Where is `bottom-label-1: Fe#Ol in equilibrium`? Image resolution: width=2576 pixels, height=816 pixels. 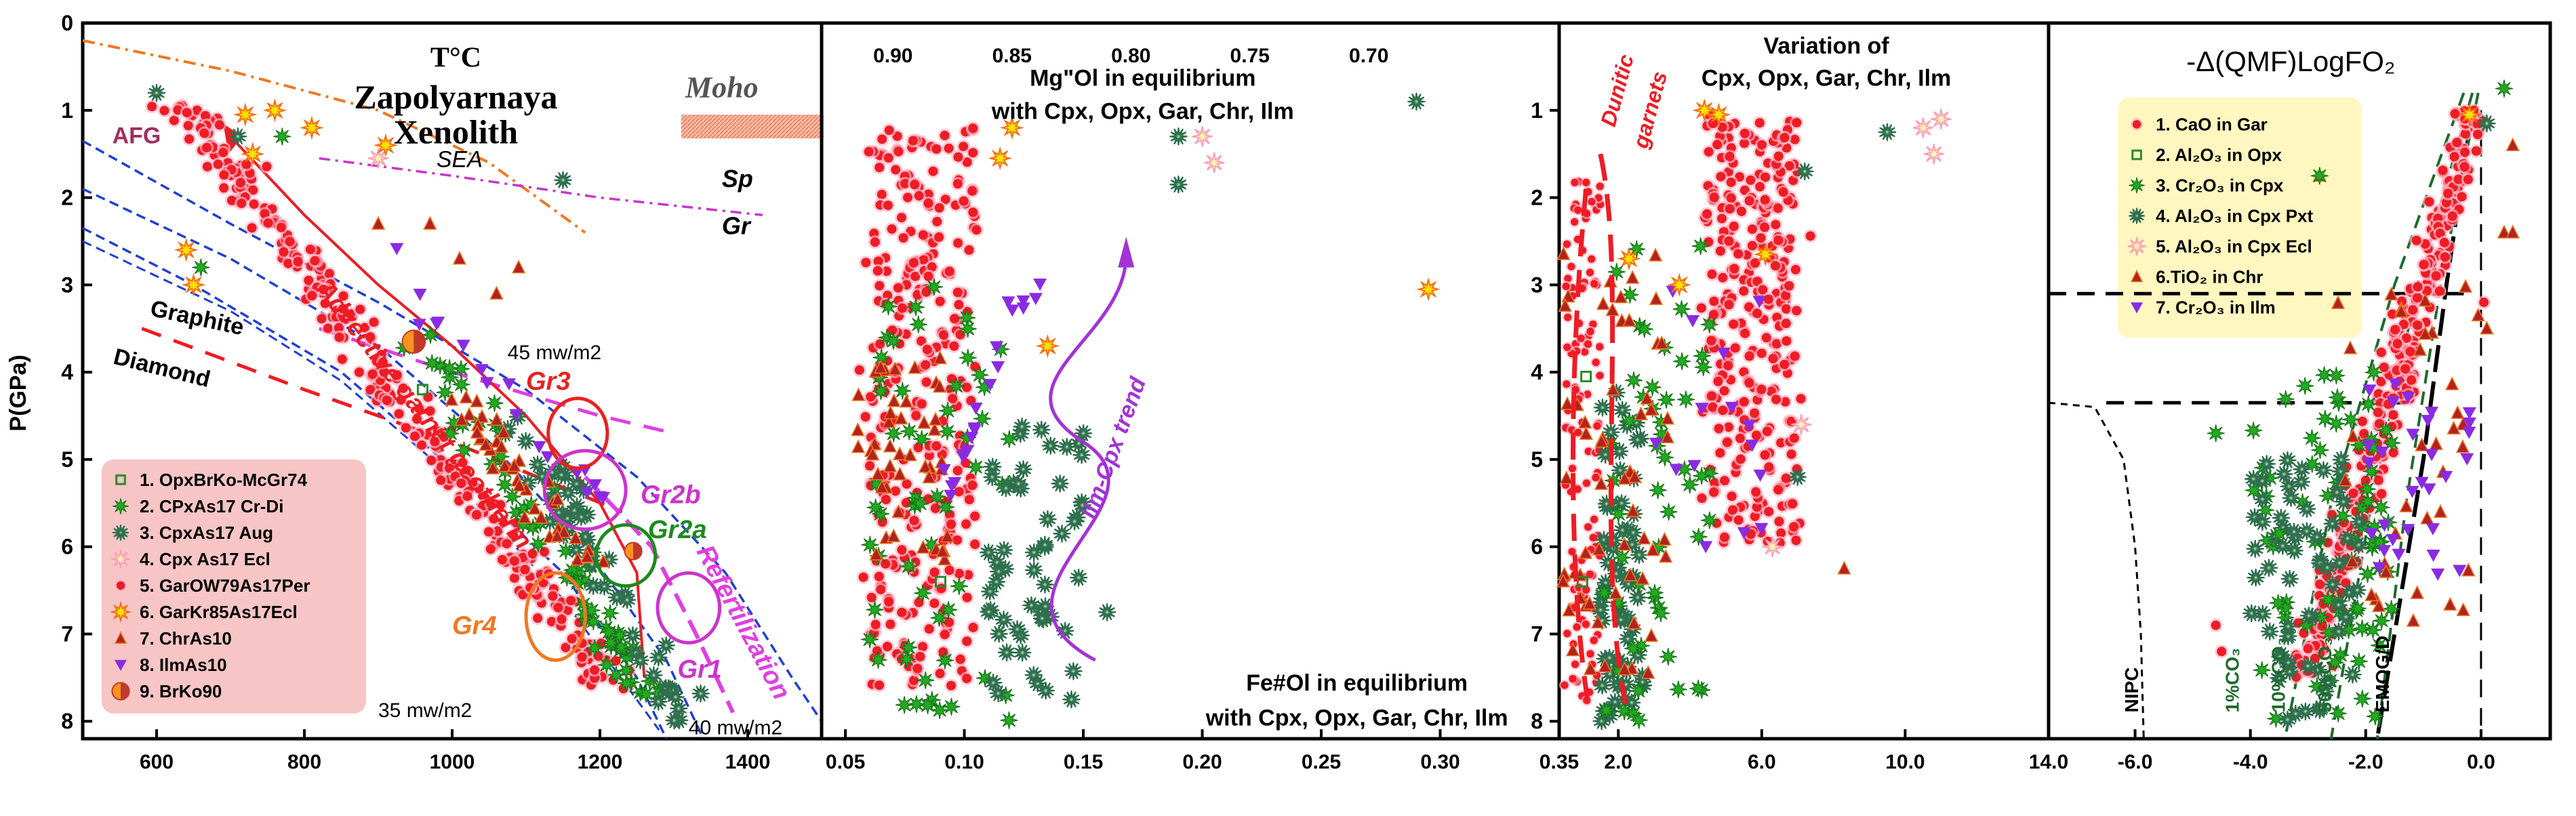 bottom-label-1: Fe#Ol in equilibrium is located at coordinates (1357, 683).